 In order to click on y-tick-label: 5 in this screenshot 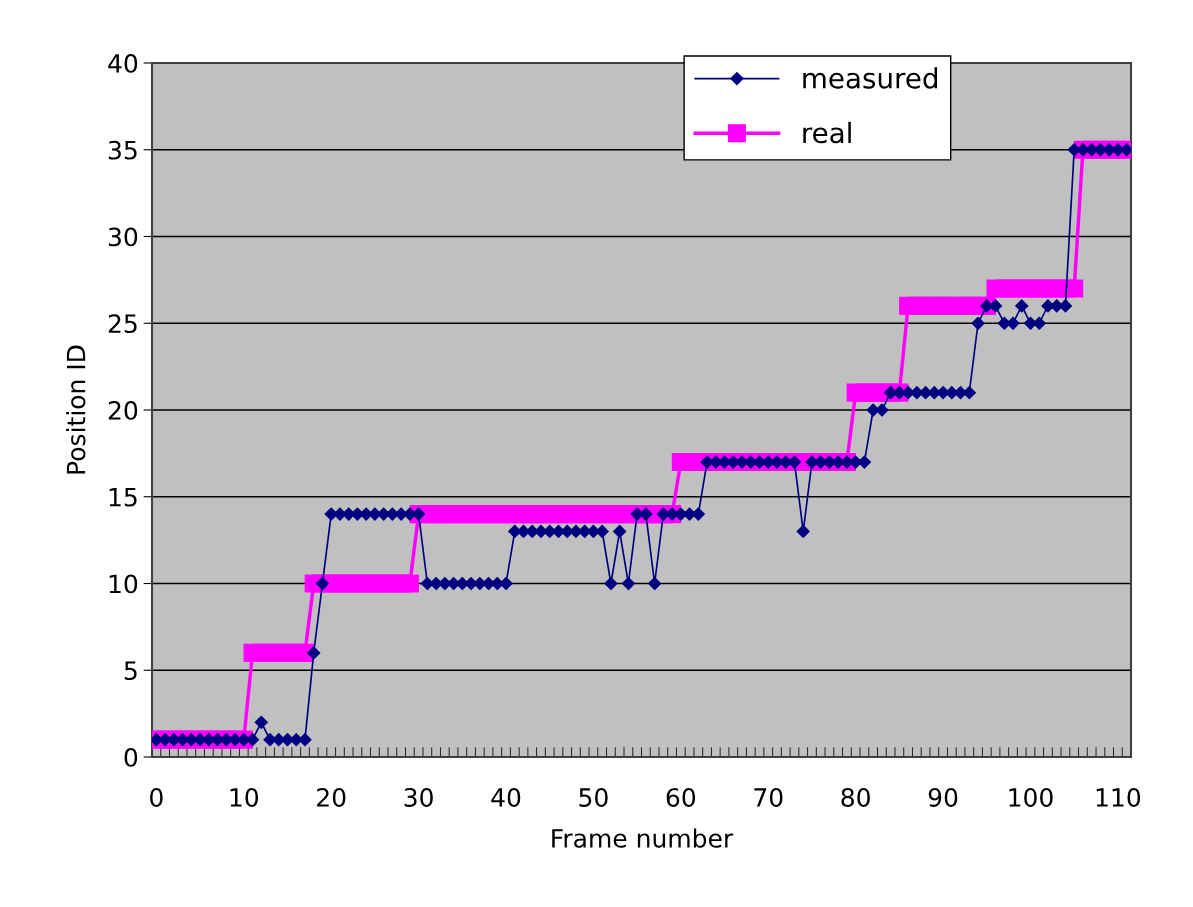, I will do `click(130, 671)`.